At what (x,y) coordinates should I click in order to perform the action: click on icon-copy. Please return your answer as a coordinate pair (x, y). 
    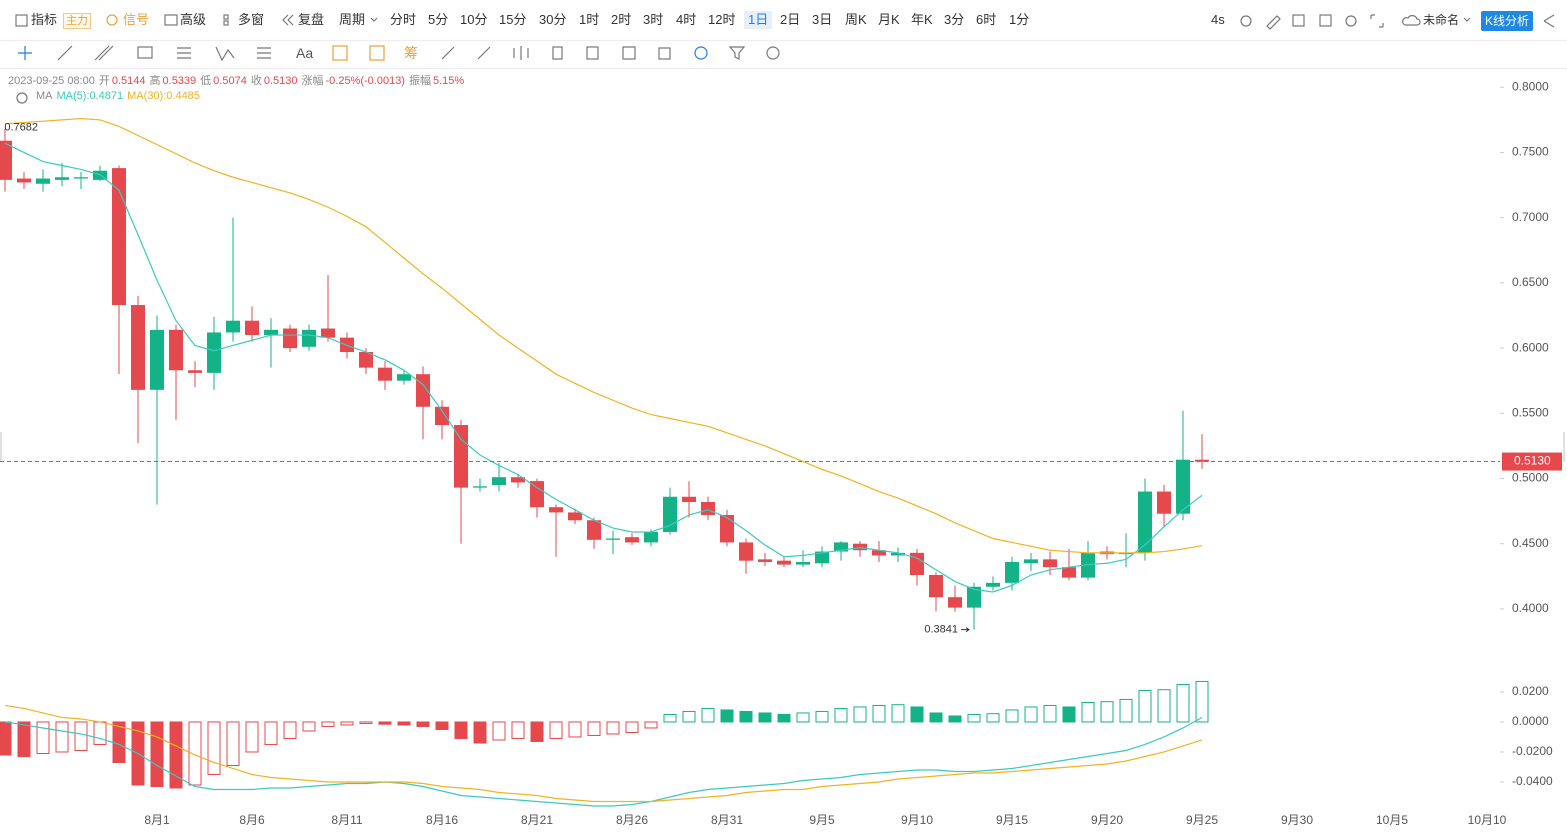
    Looking at the image, I should click on (592, 53).